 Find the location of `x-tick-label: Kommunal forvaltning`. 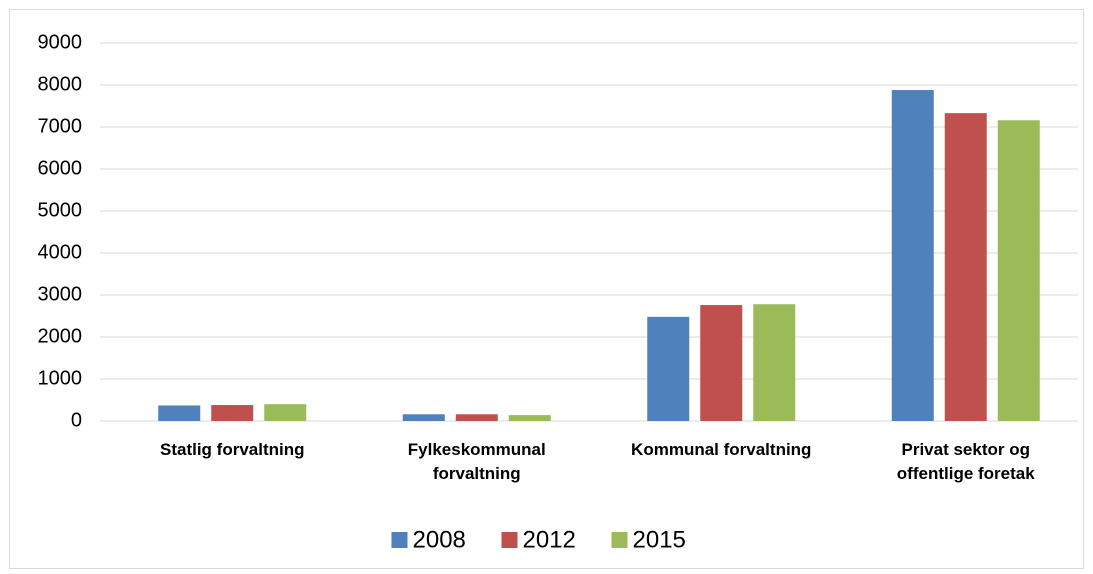

x-tick-label: Kommunal forvaltning is located at coordinates (721, 449).